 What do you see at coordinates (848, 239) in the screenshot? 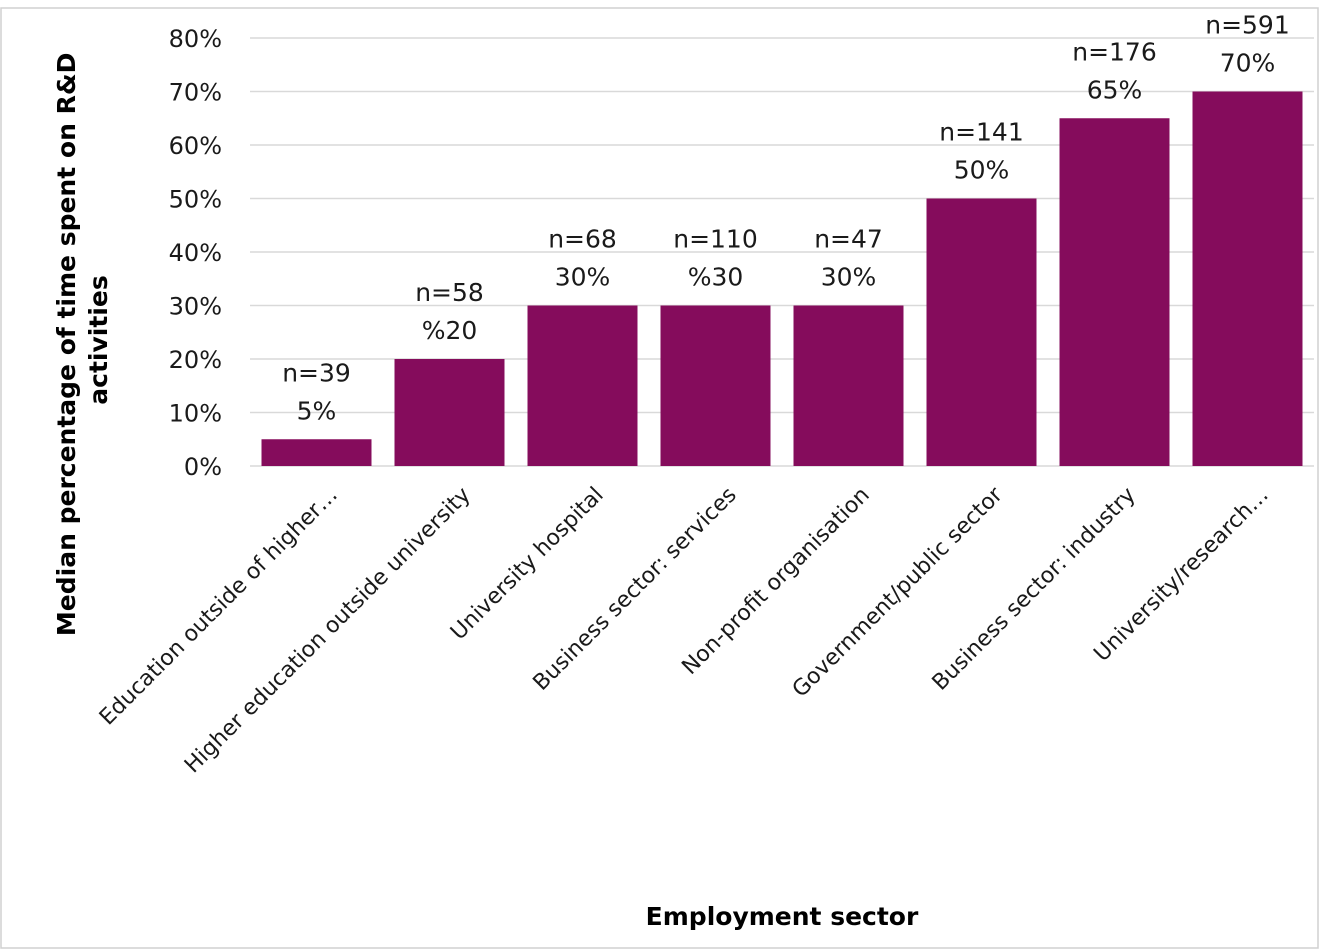
I see `sample-size-label: n=47` at bounding box center [848, 239].